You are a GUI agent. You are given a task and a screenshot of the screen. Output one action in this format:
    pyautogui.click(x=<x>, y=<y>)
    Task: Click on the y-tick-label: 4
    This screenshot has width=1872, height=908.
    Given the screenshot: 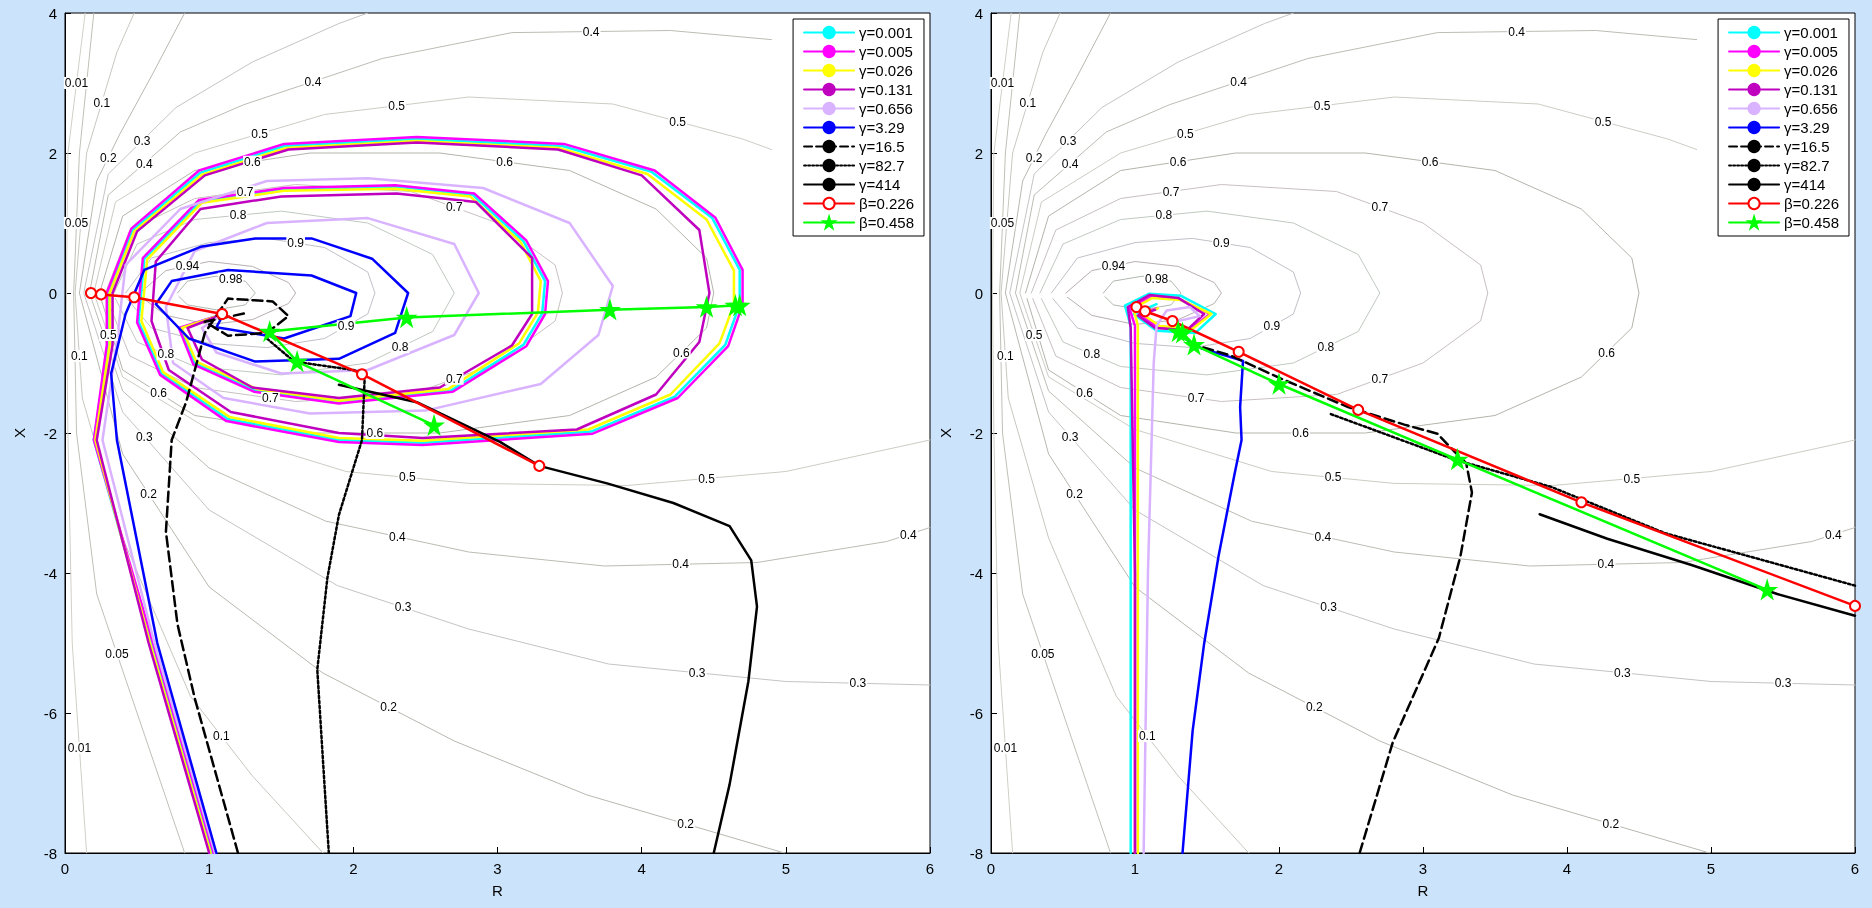 What is the action you would take?
    pyautogui.click(x=52, y=13)
    